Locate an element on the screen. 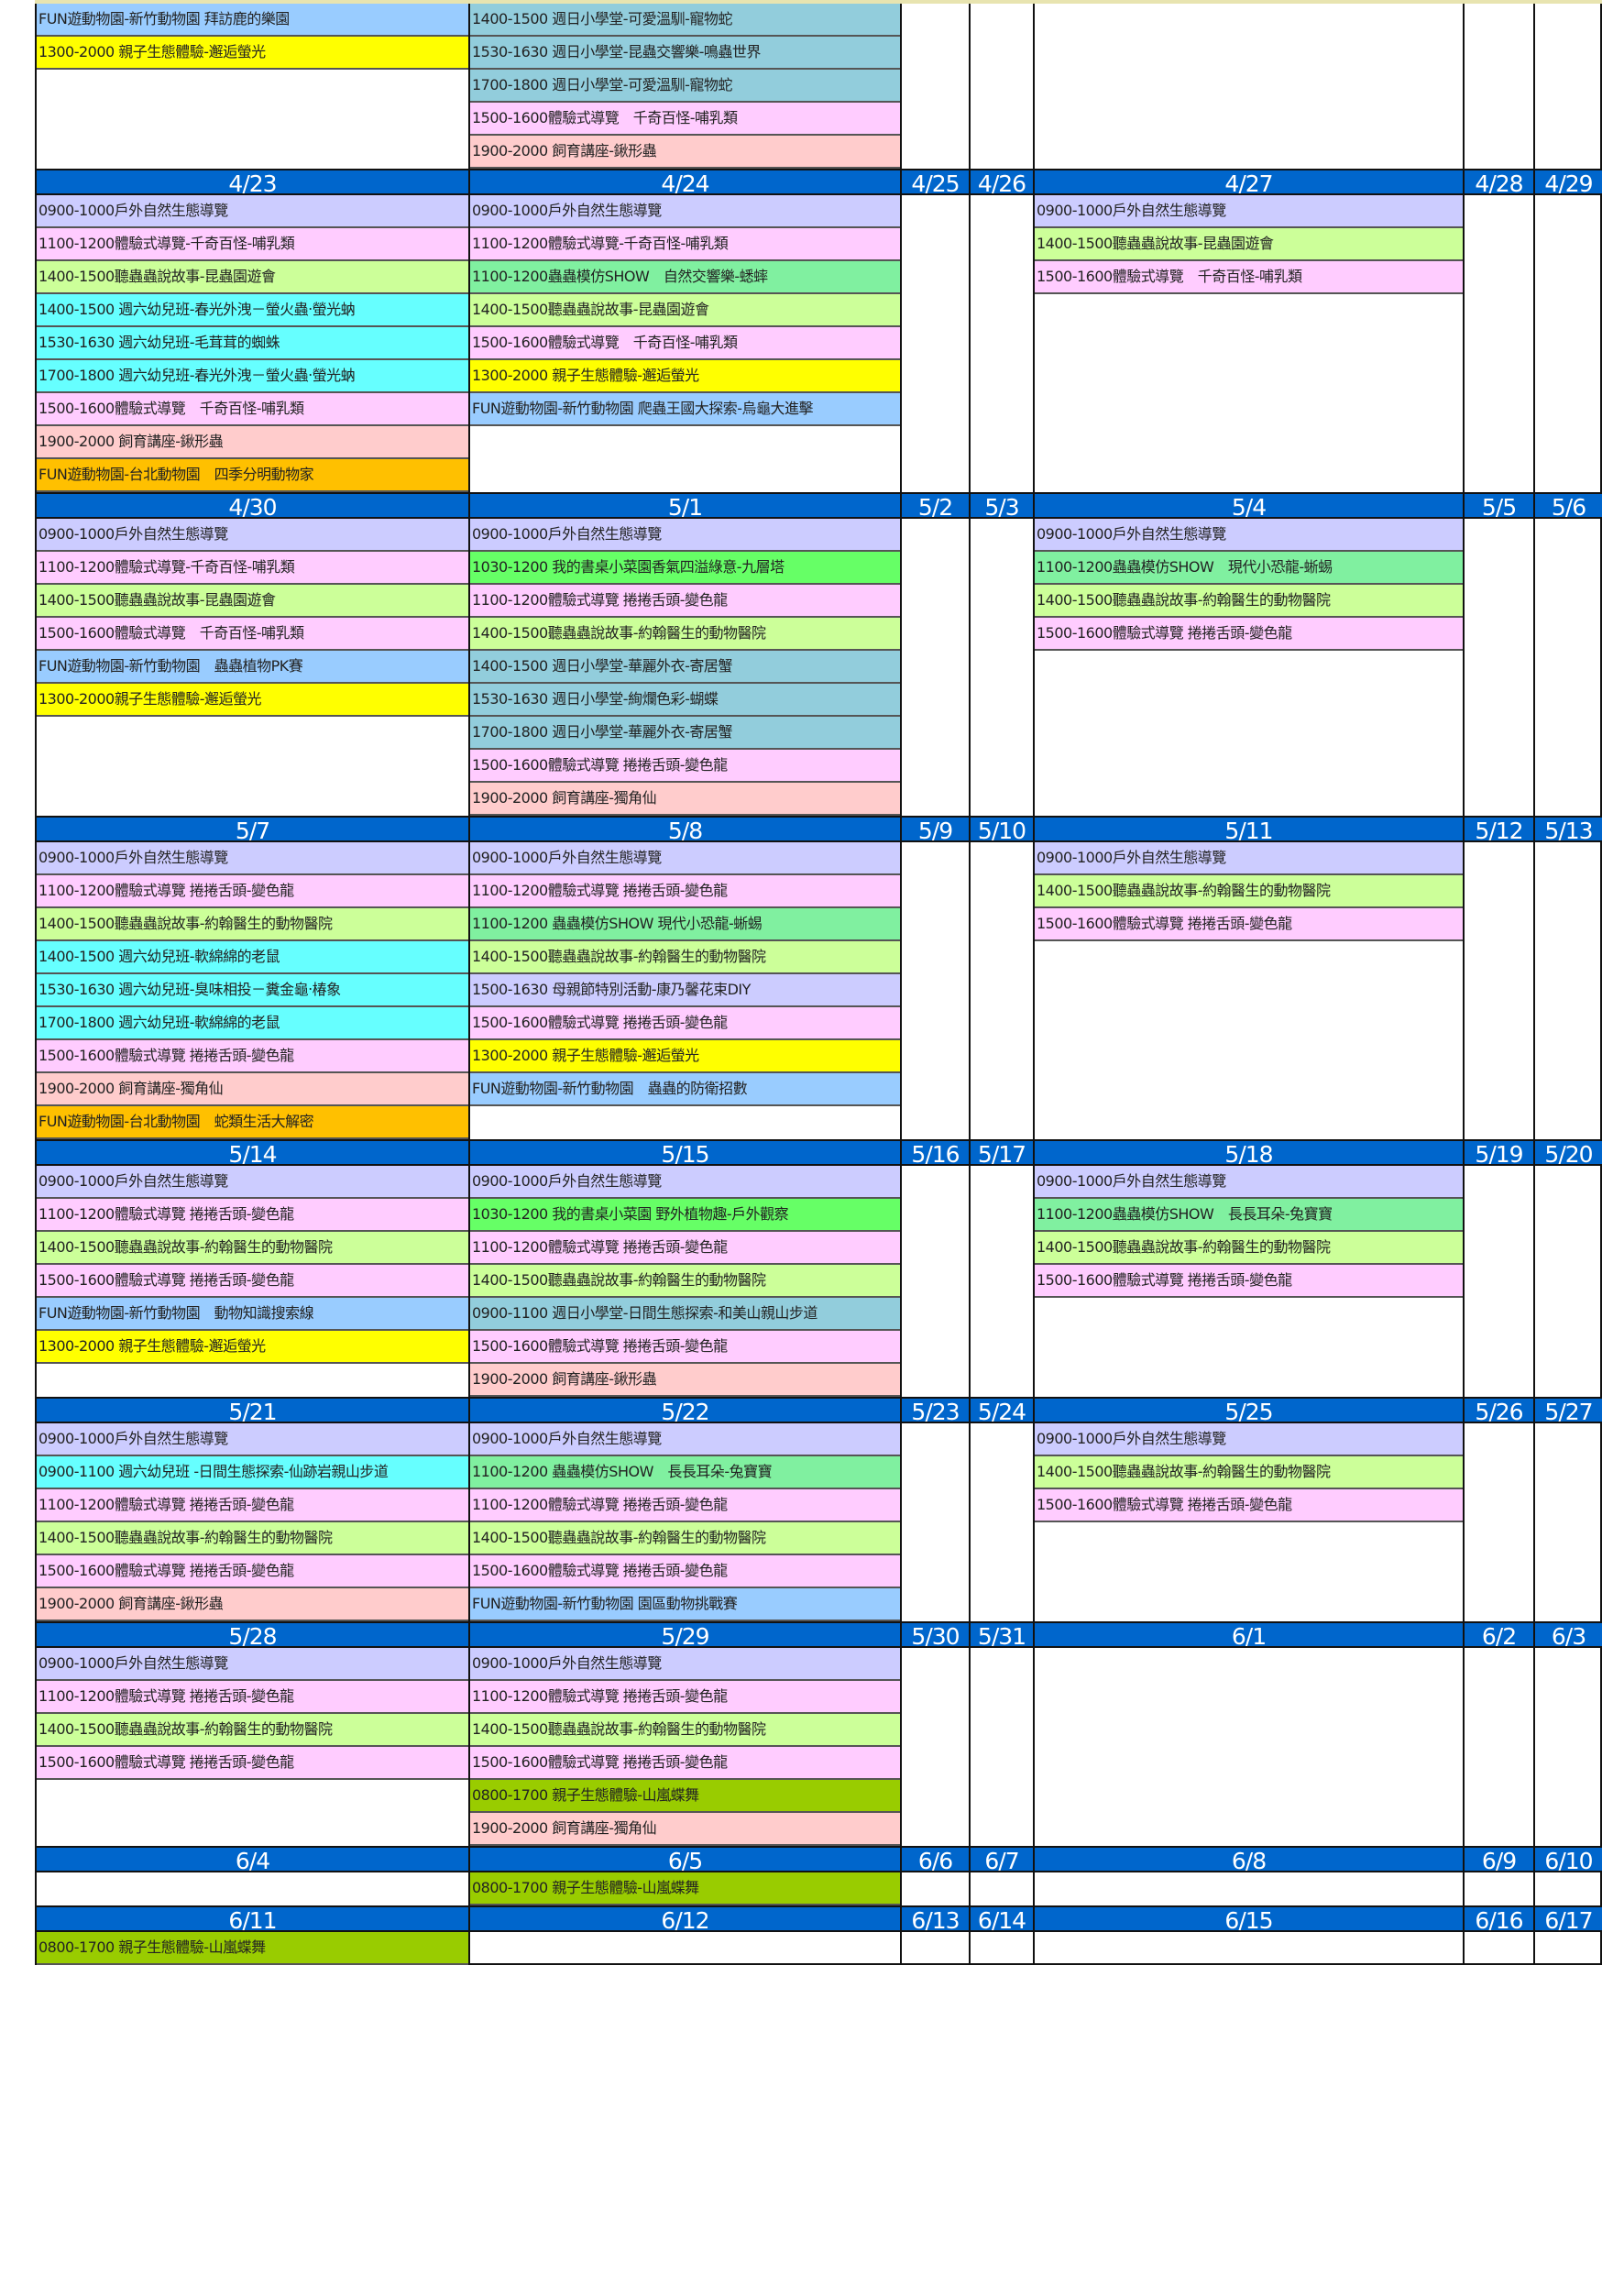 The image size is (1624, 2273). date-header: 4/26 is located at coordinates (1001, 182).